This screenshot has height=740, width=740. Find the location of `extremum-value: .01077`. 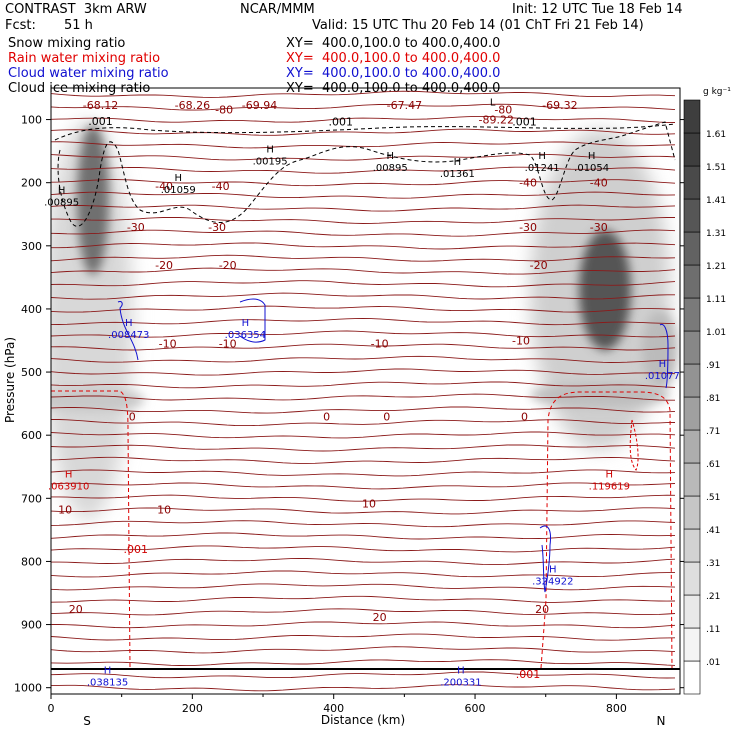

extremum-value: .01077 is located at coordinates (662, 376).